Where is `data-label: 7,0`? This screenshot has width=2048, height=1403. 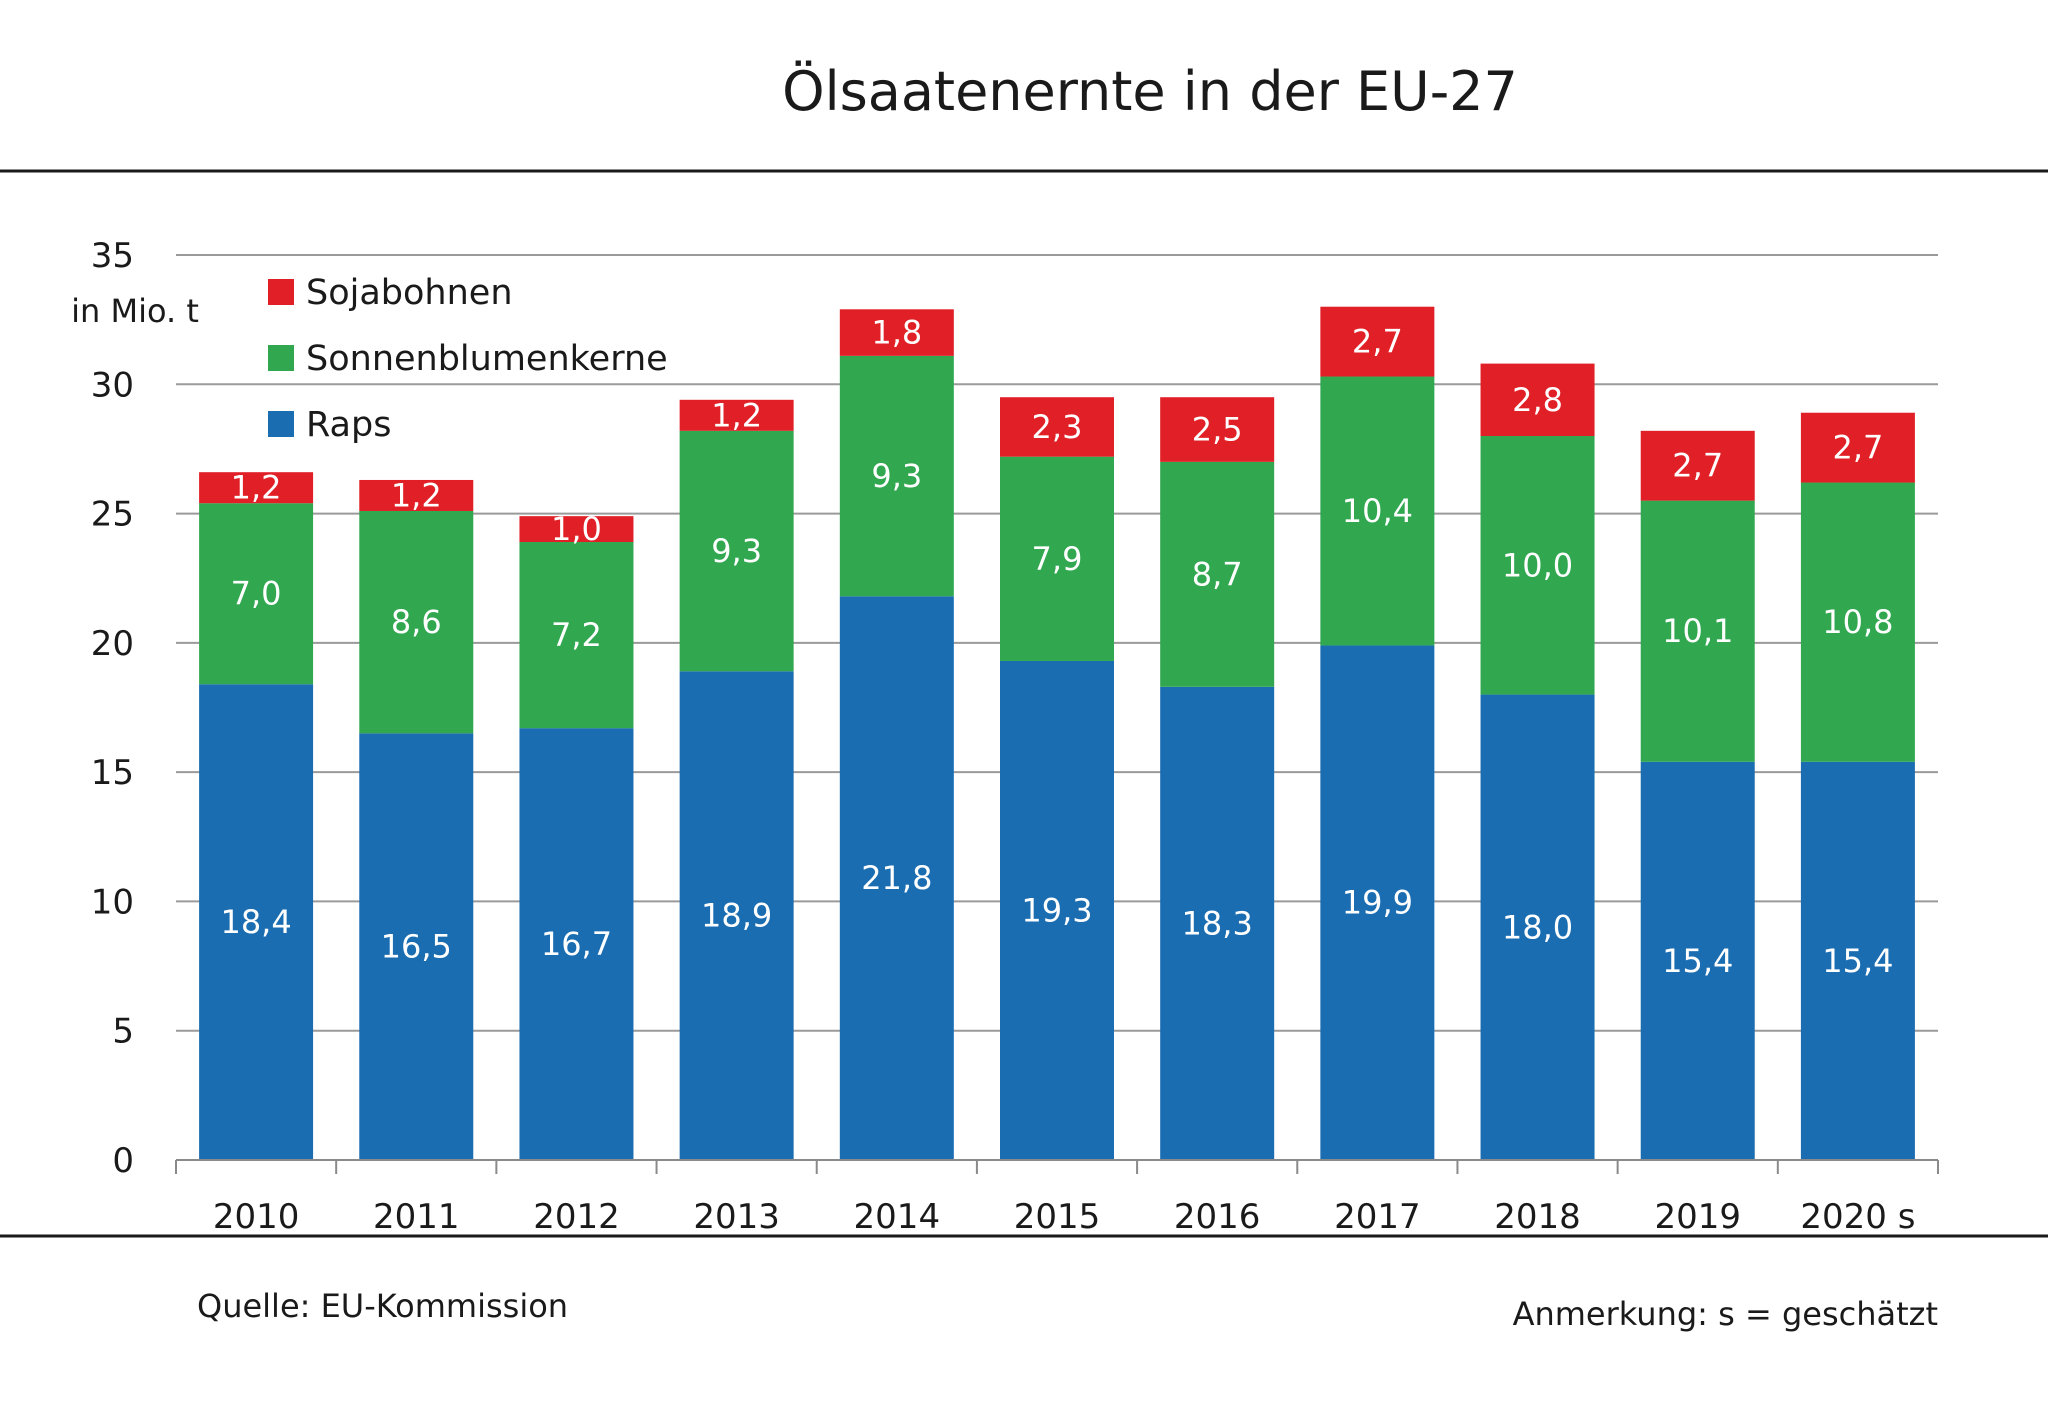 data-label: 7,0 is located at coordinates (256, 594).